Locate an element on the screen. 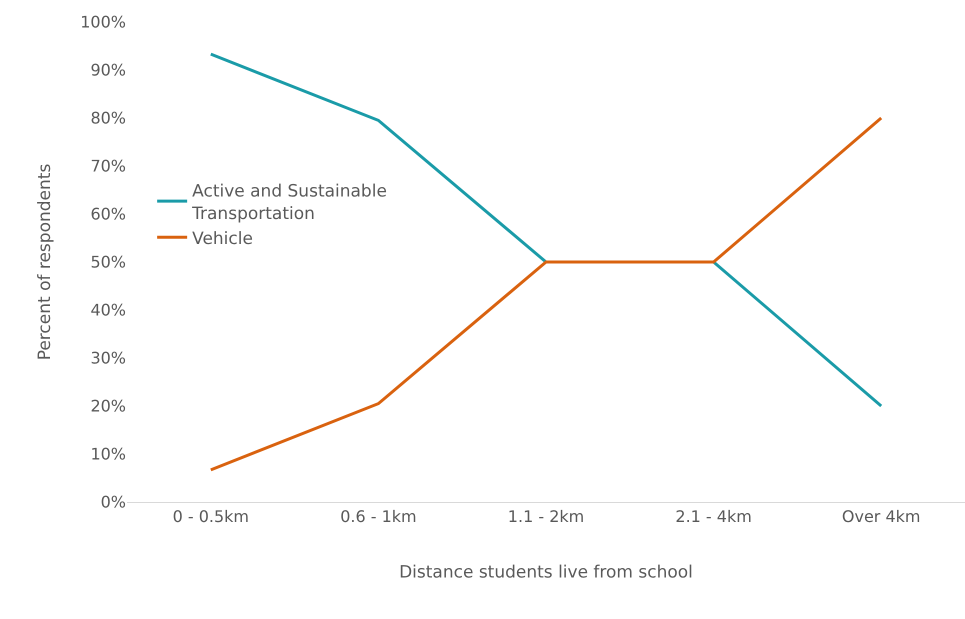 The image size is (965, 619). y-axis-title: Percent of respondents is located at coordinates (44, 262).